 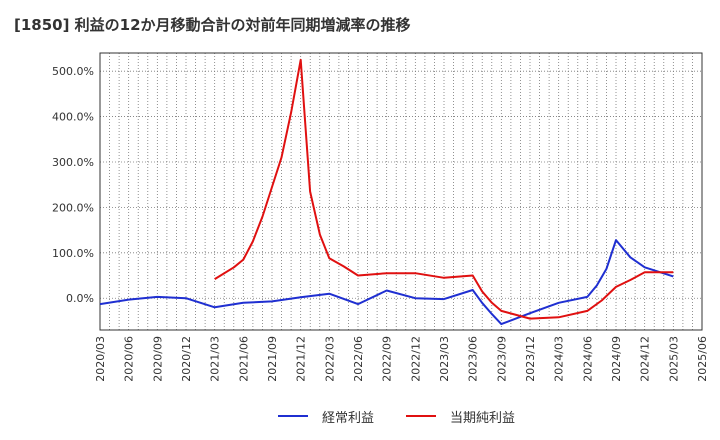 I want to click on x-tick-label: 2023/06, so click(x=473, y=359).